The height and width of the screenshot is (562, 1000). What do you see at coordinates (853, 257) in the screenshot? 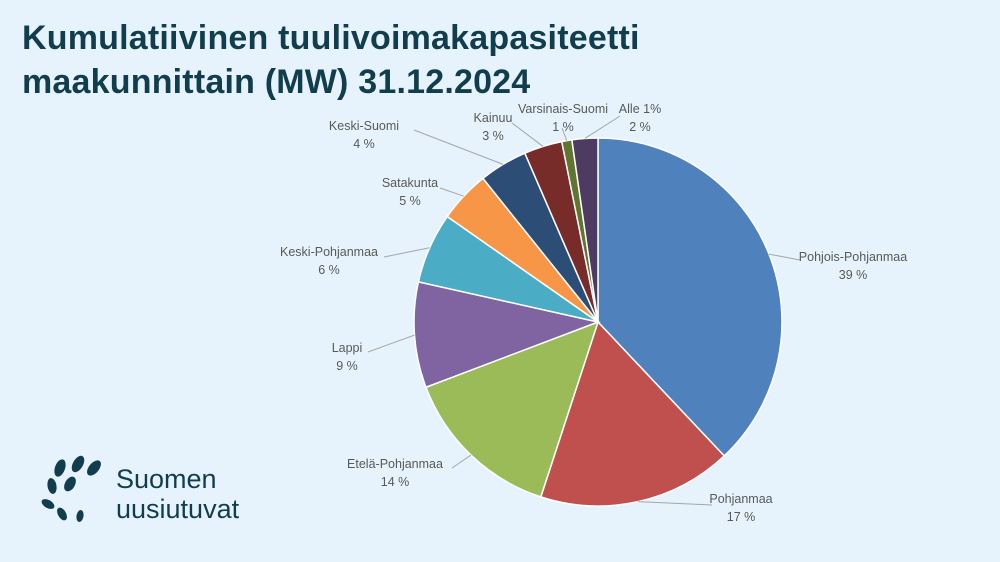
I see `slice-name-label: Pohjois-Pohjanmaa` at bounding box center [853, 257].